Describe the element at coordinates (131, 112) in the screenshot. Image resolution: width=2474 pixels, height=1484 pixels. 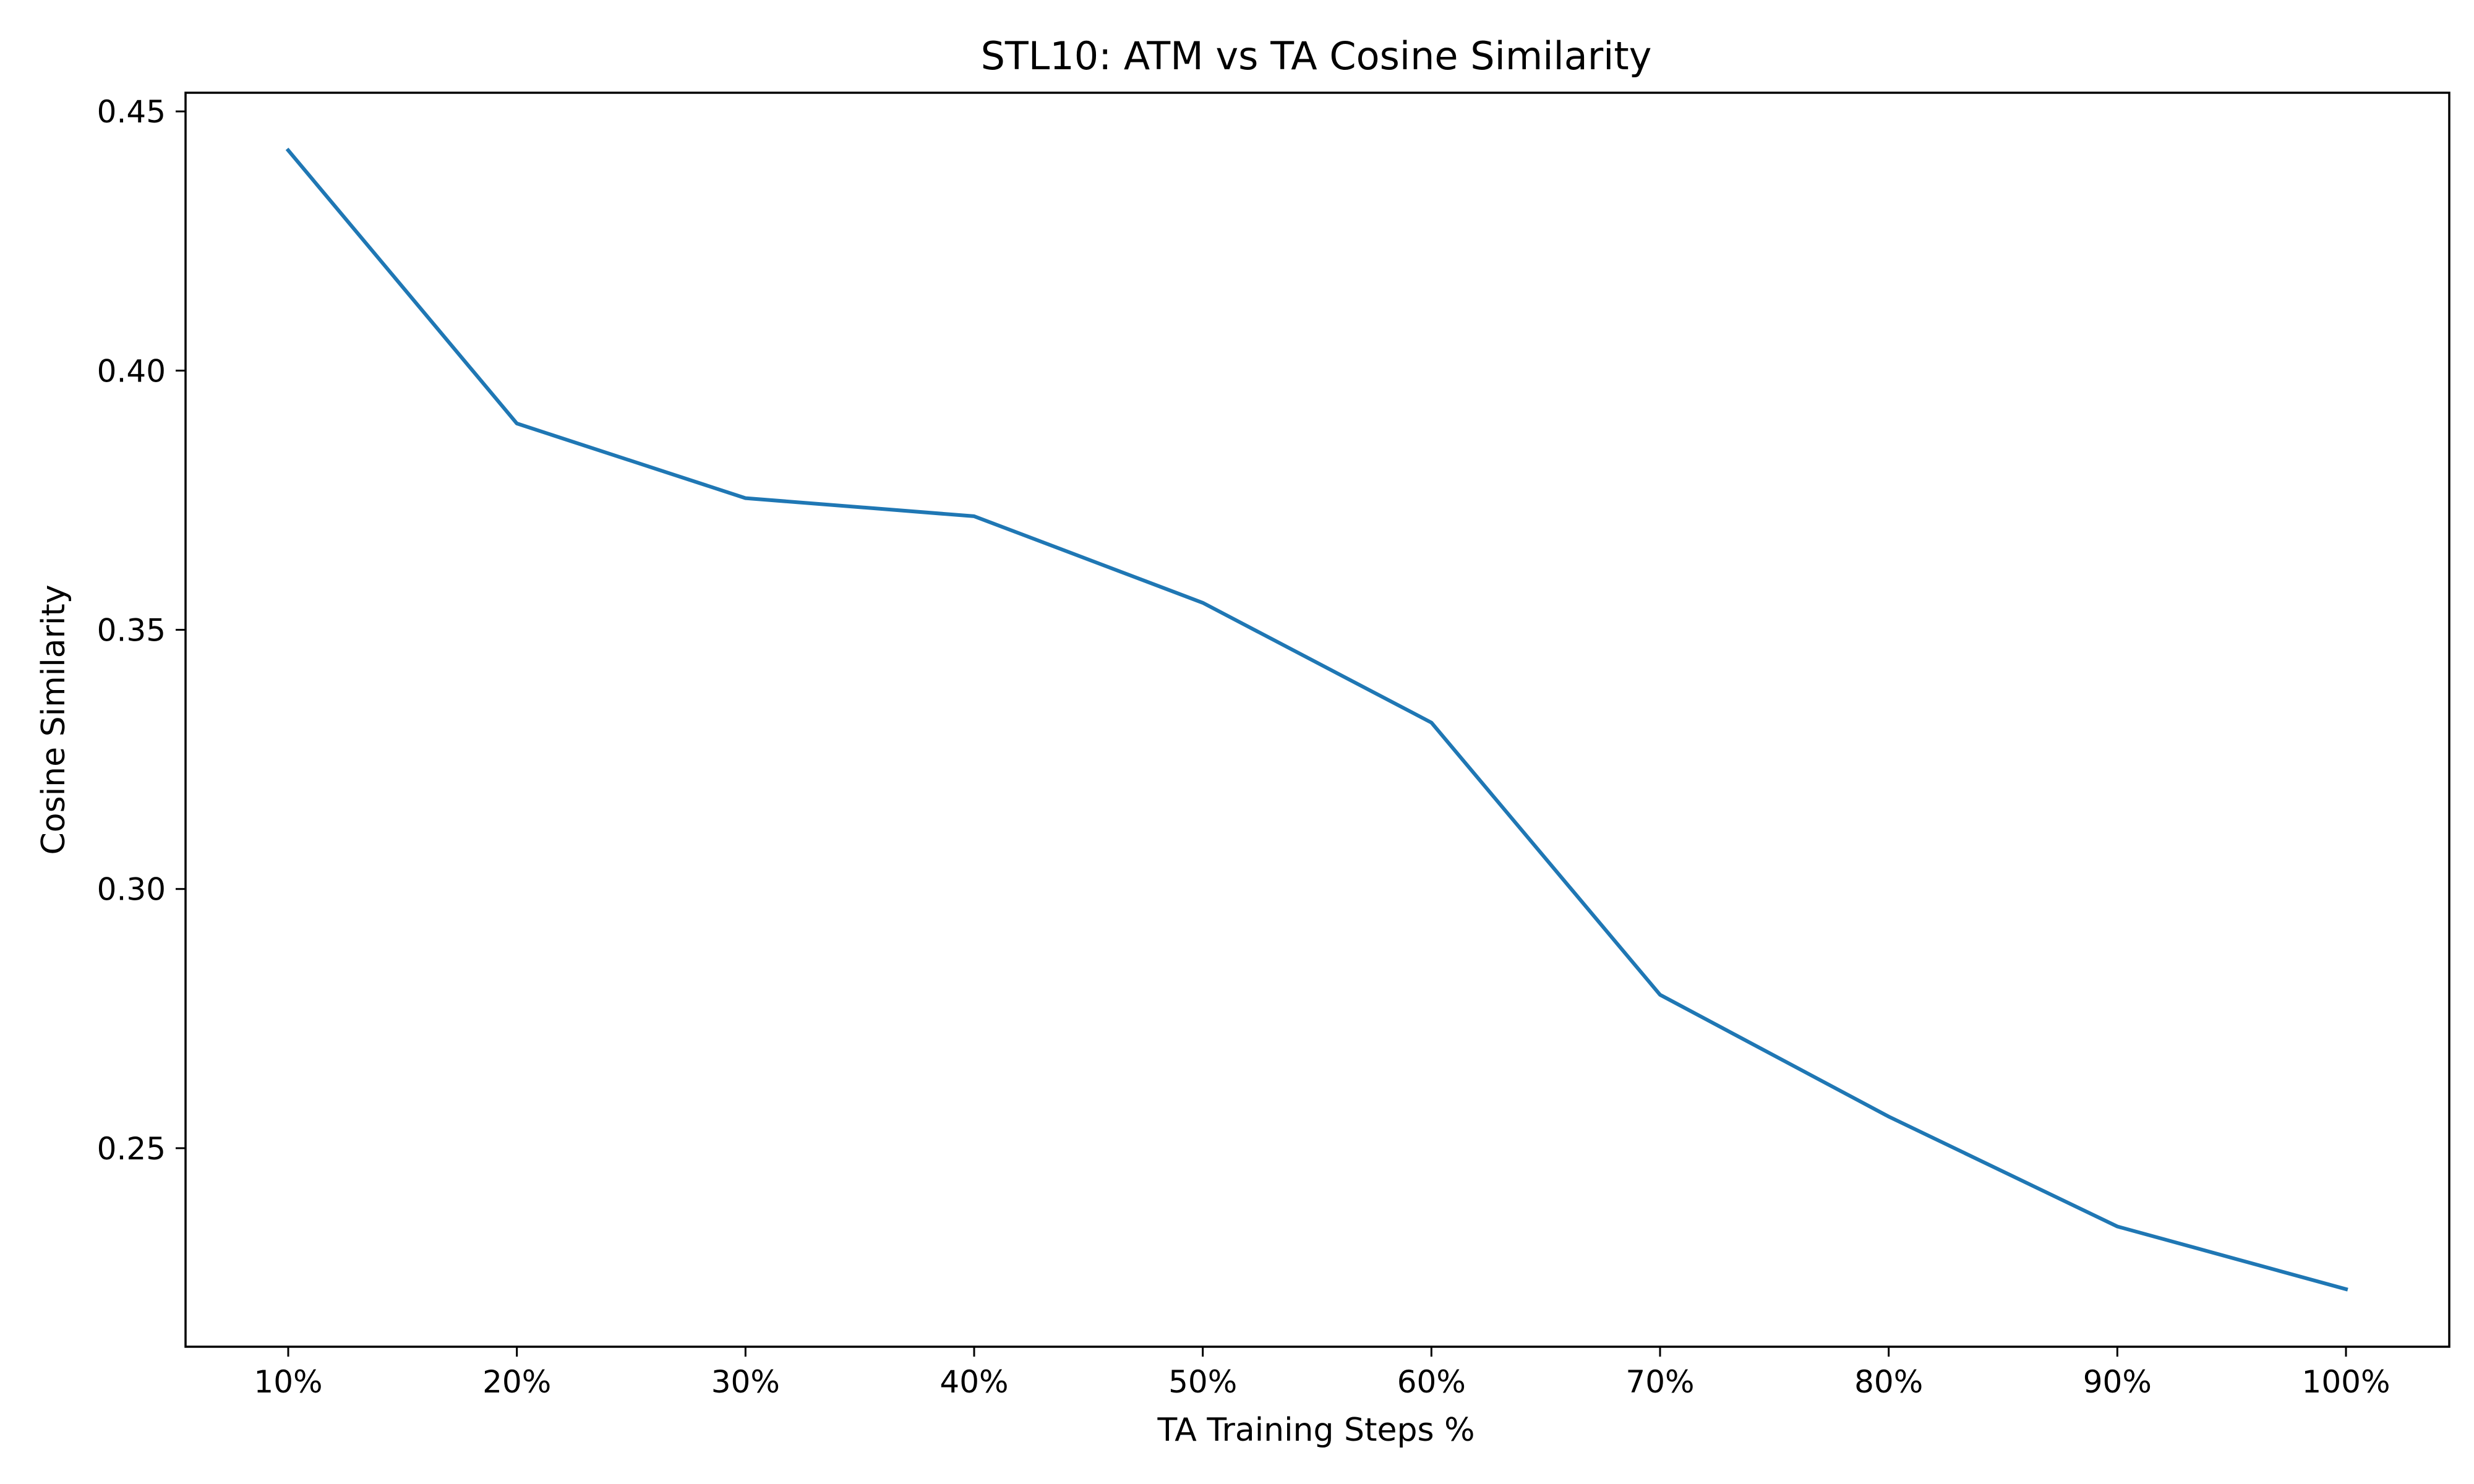
I see `y-tick-label: 0.45` at that location.